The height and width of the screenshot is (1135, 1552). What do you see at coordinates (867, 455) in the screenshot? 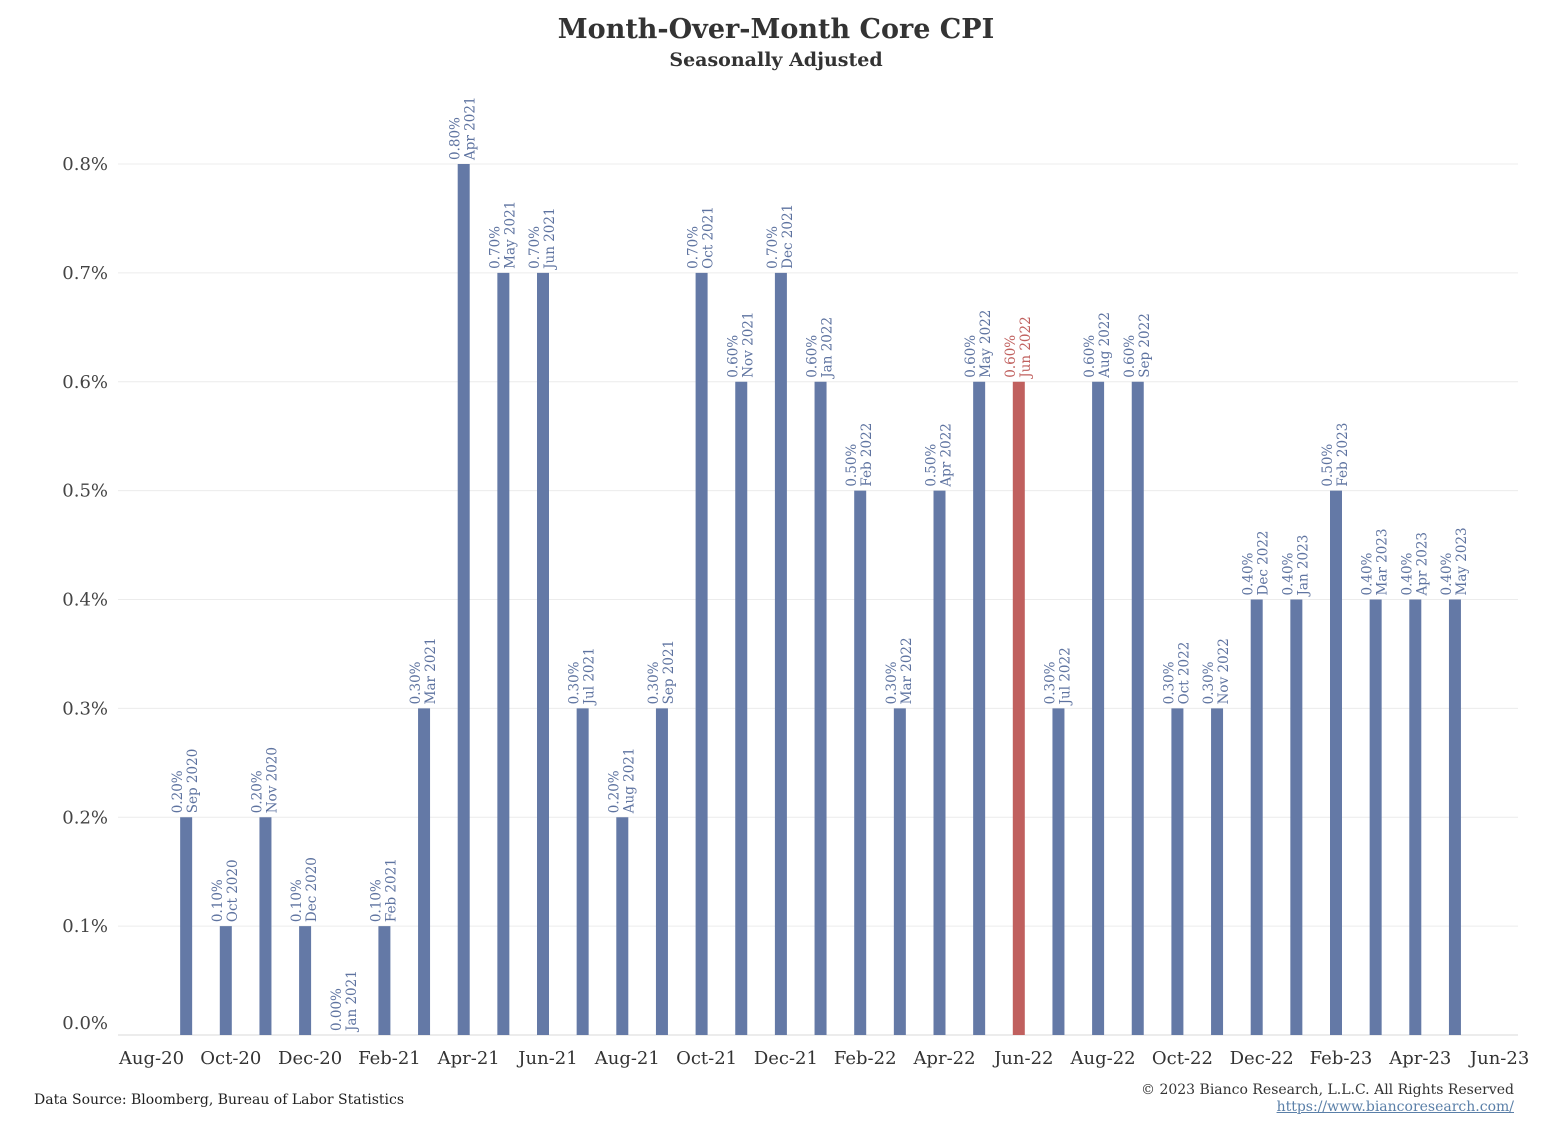
I see `category-label: Feb 2022` at bounding box center [867, 455].